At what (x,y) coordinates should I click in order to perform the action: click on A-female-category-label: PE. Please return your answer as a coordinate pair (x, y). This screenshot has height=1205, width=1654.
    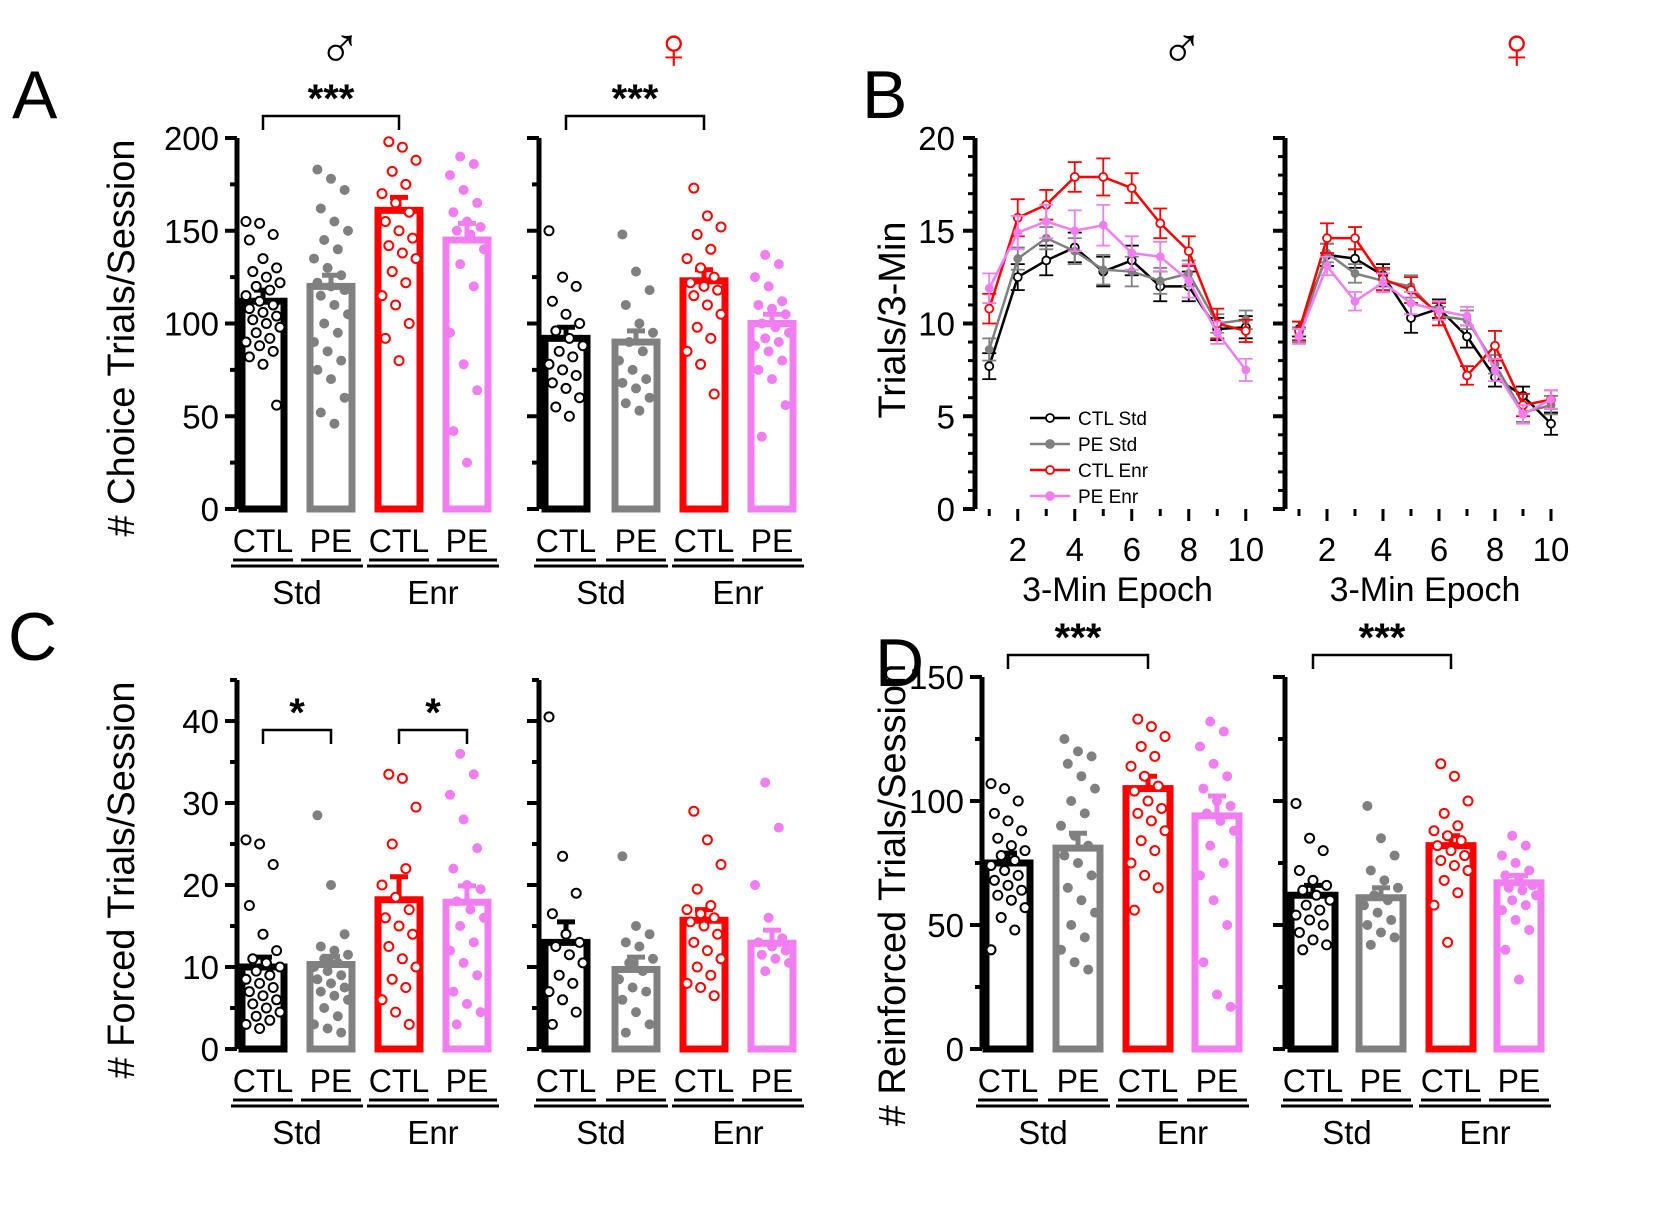
    Looking at the image, I should click on (636, 541).